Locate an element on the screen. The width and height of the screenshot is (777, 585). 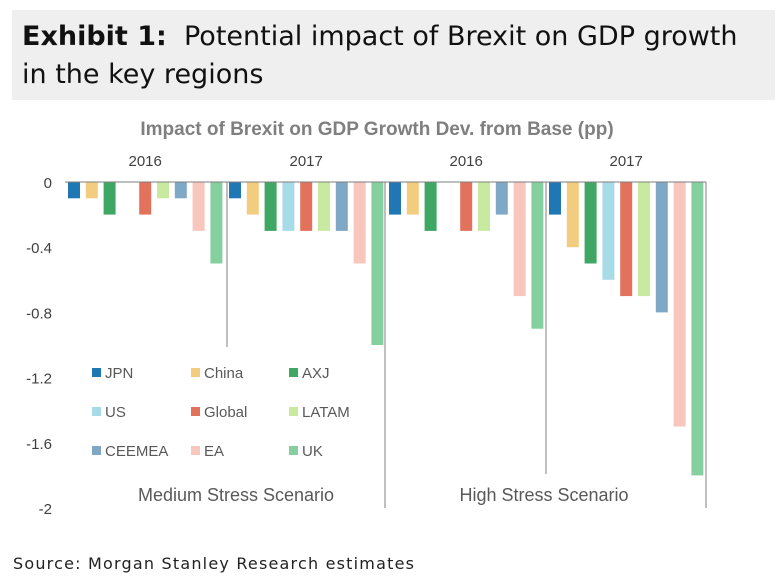
y-tick-label: 0 is located at coordinates (48, 183).